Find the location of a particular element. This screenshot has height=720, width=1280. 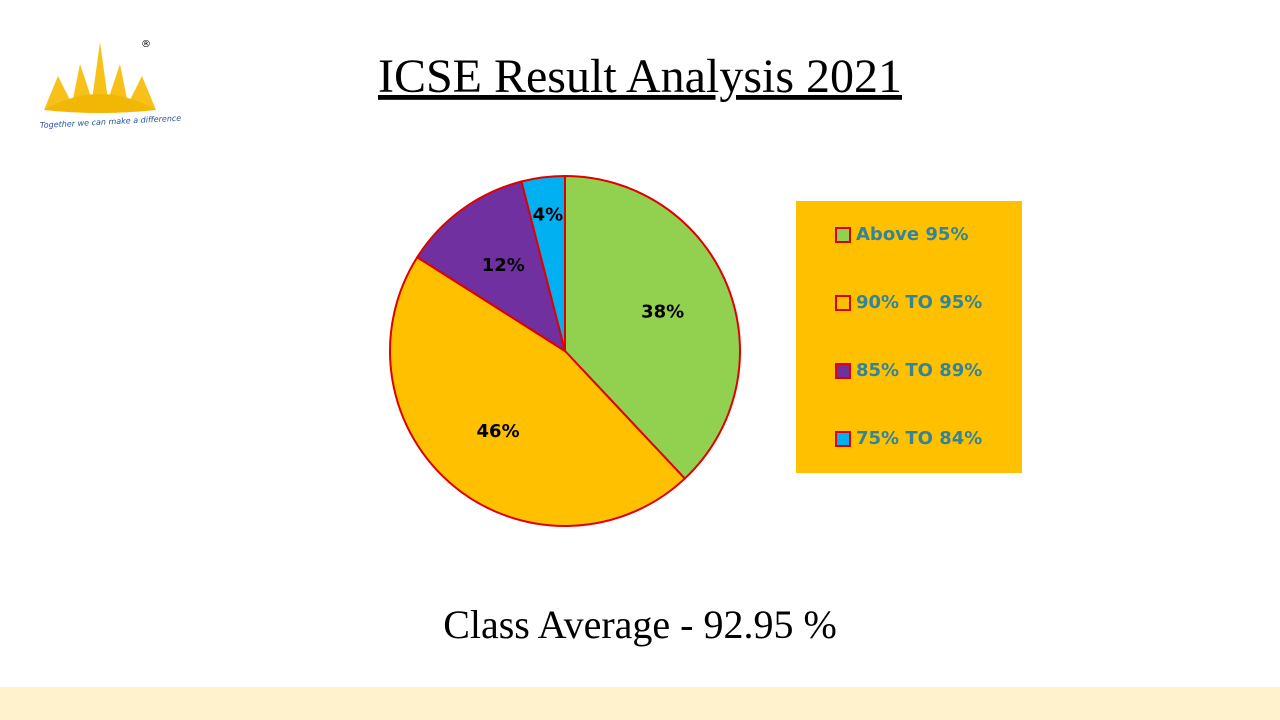

legend-label: 90% TO 95% is located at coordinates (919, 302).